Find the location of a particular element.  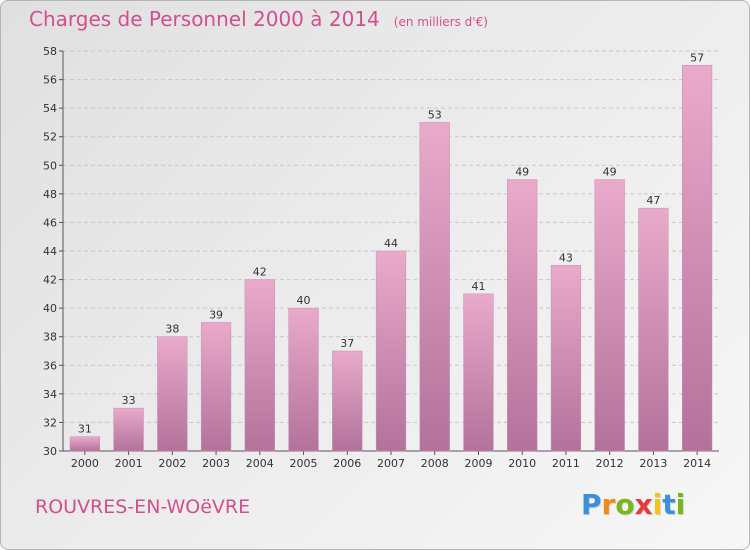

y-tick-label: 46 is located at coordinates (50, 222).